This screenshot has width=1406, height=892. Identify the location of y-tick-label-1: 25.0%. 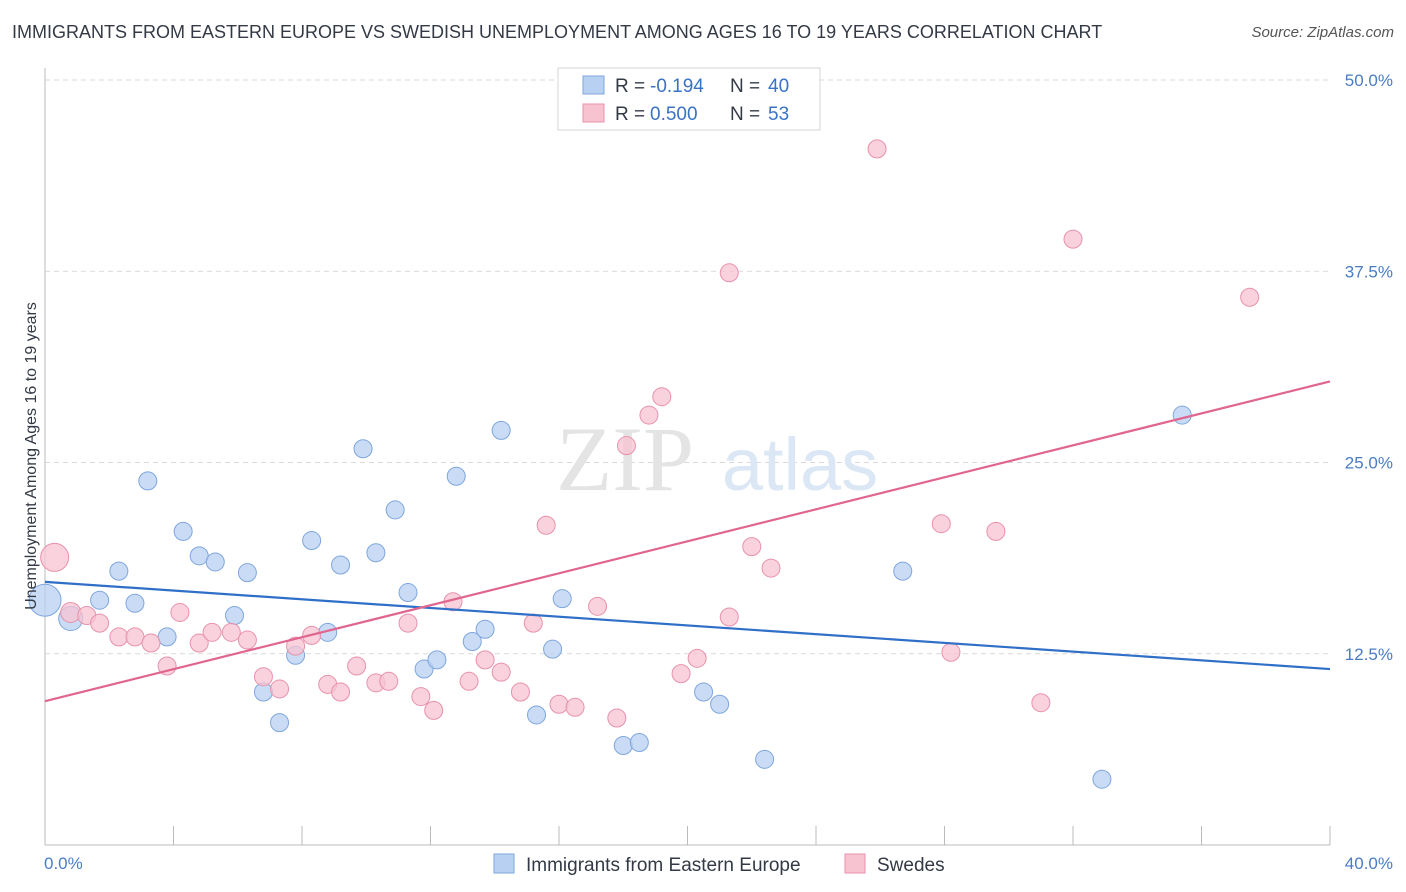
(1369, 463).